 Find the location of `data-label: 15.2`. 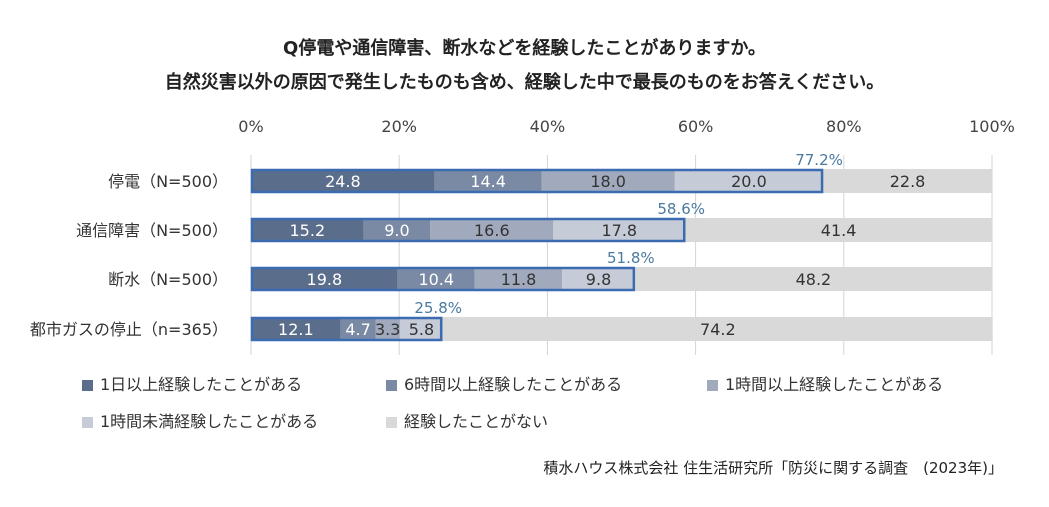

data-label: 15.2 is located at coordinates (308, 230).